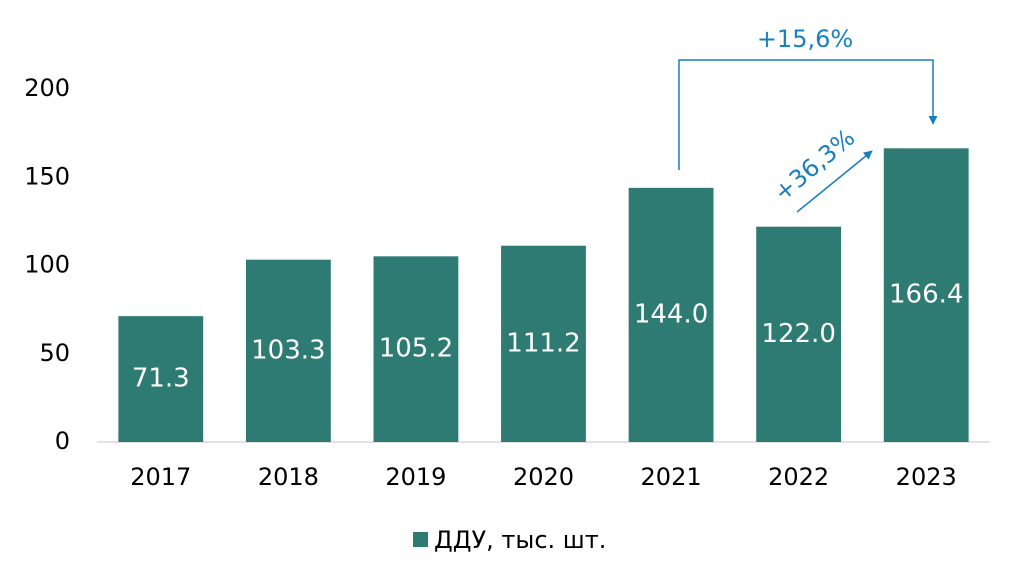 This screenshot has height=583, width=1024. I want to click on x-tick-label: 2019, so click(415, 477).